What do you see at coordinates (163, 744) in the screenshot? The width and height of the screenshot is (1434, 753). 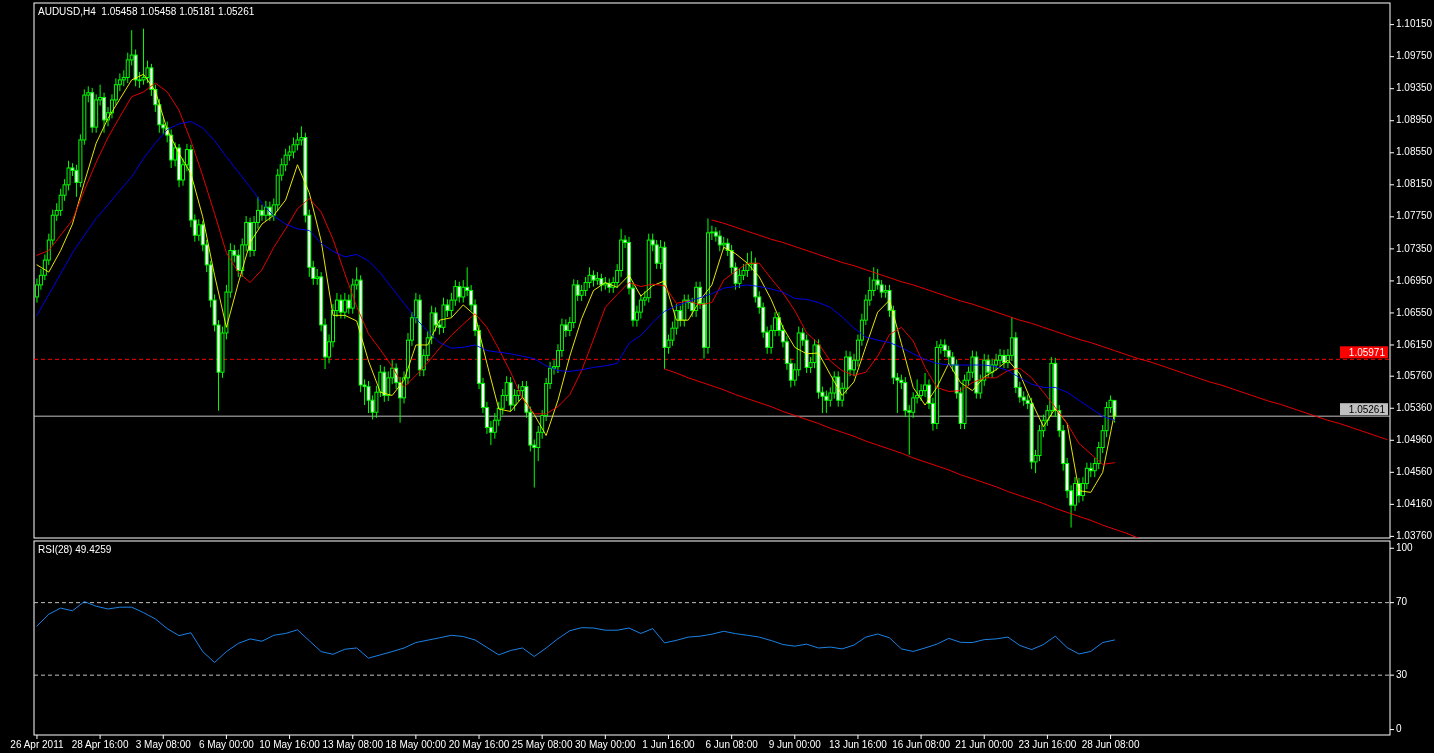 I see `x-tick-label: 3 May 08:00` at bounding box center [163, 744].